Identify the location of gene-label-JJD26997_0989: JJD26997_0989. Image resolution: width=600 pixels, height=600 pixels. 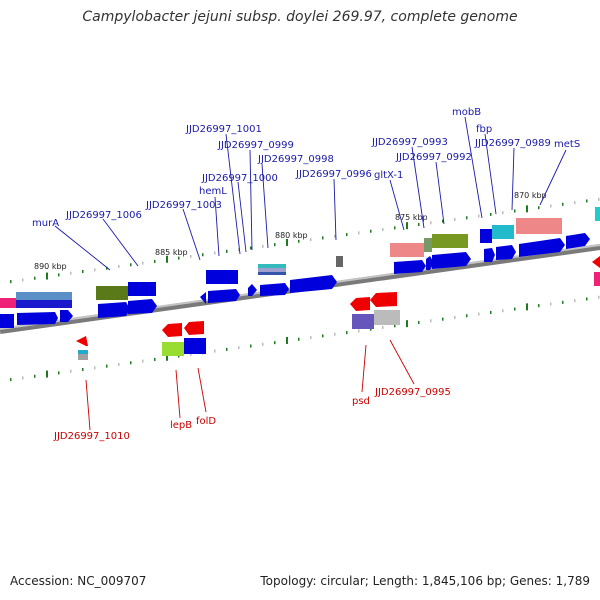
(512, 143).